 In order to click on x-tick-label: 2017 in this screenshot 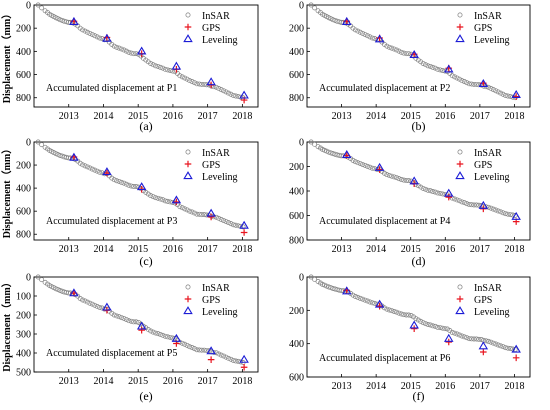, I will do `click(208, 381)`.